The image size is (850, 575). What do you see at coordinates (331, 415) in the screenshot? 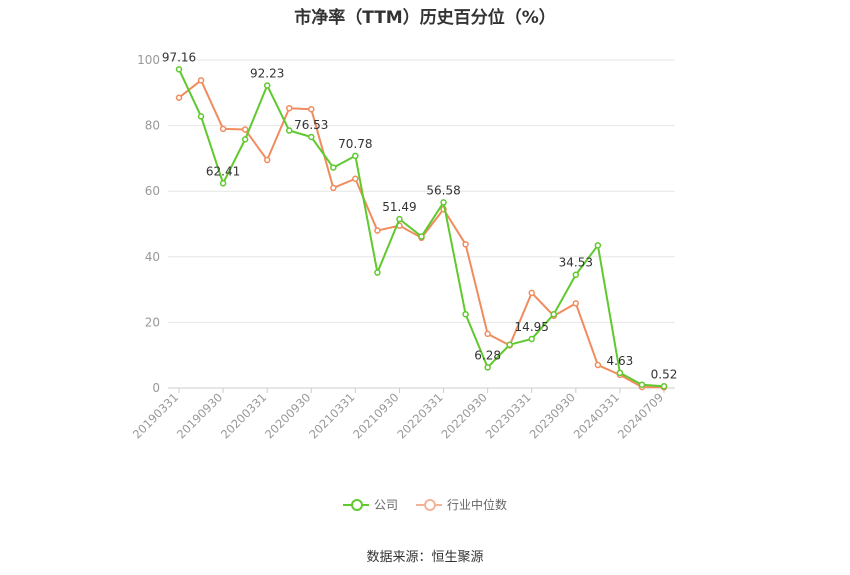
I see `x-tick-label: 20210331` at bounding box center [331, 415].